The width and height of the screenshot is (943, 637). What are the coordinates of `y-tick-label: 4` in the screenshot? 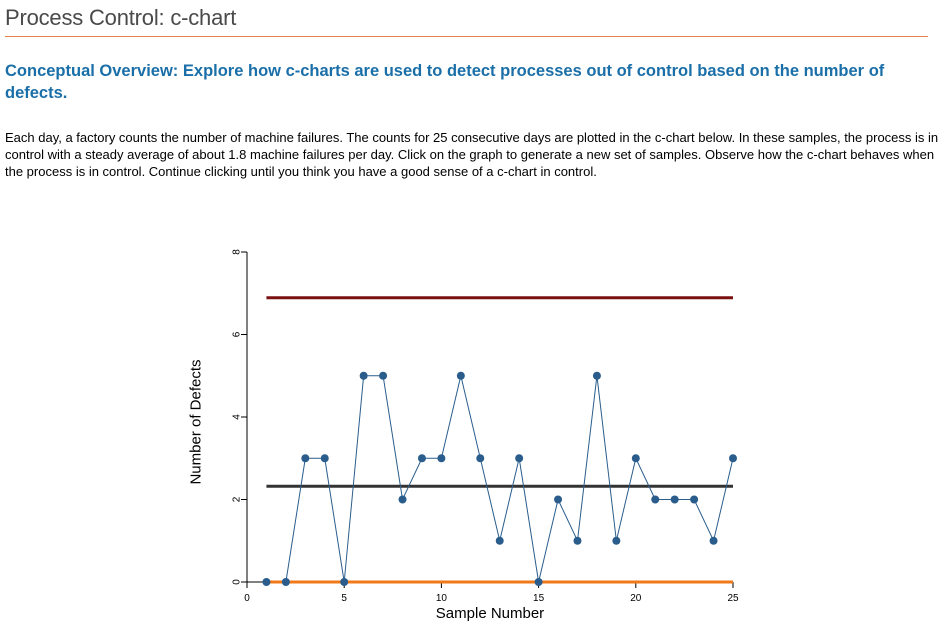 It's located at (237, 417).